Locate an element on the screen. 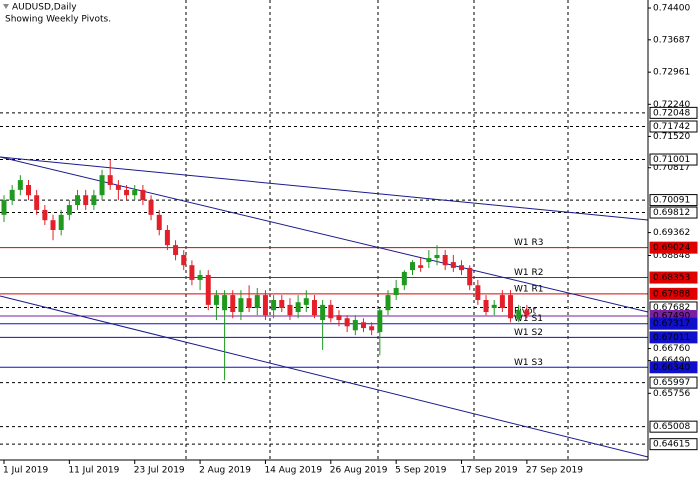 This screenshot has width=700, height=479. x-tick-label: 26 Aug 2019 is located at coordinates (359, 471).